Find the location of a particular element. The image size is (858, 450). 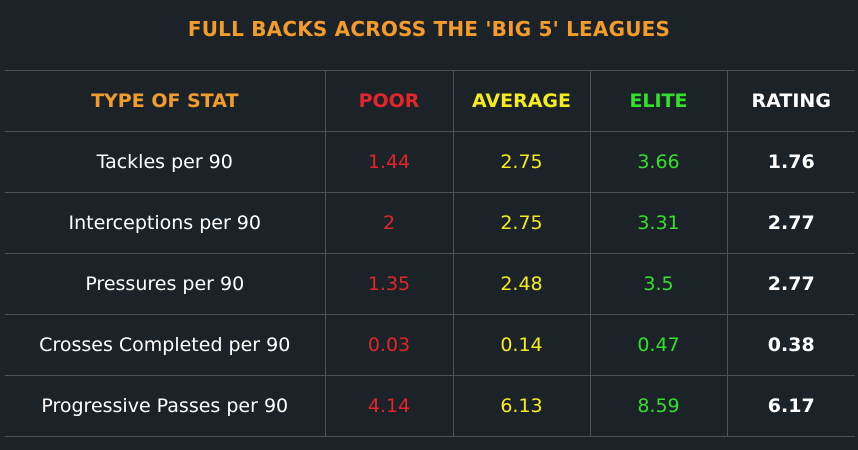

poor-value: 2 is located at coordinates (388, 223).